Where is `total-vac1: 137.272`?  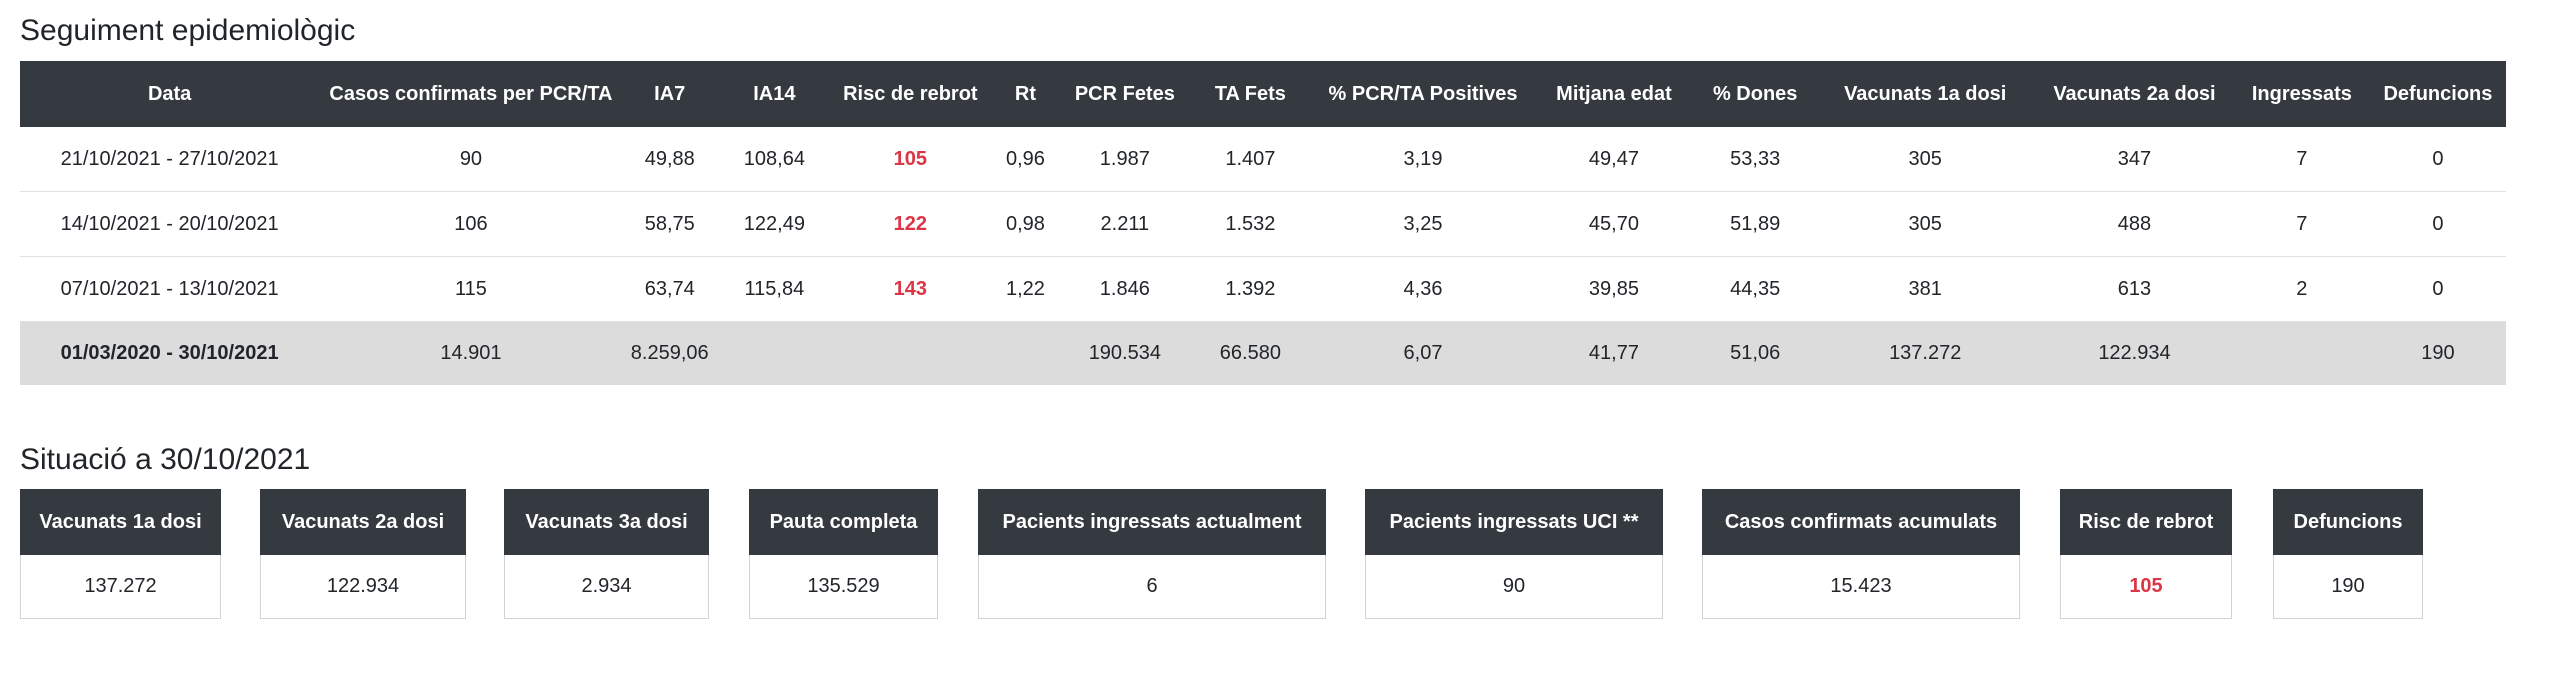 total-vac1: 137.272 is located at coordinates (1925, 353).